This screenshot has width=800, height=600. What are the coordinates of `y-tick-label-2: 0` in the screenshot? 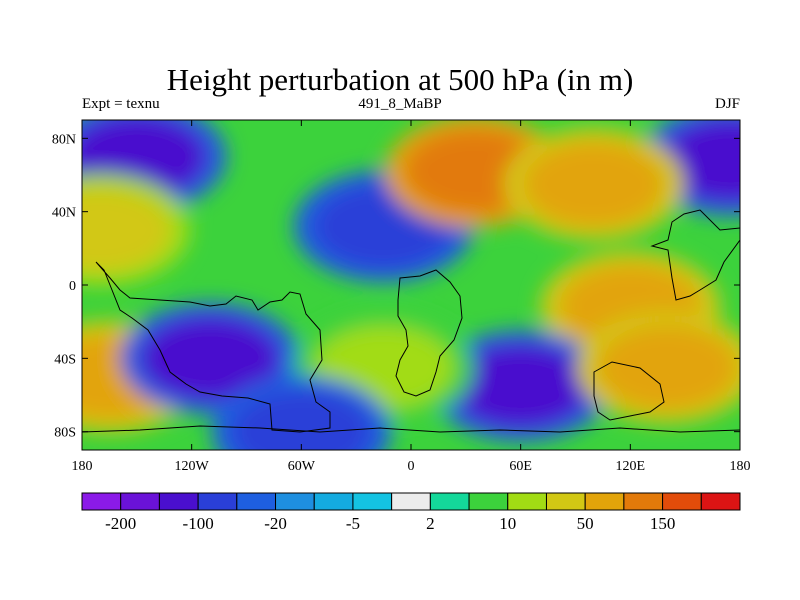 It's located at (72, 286).